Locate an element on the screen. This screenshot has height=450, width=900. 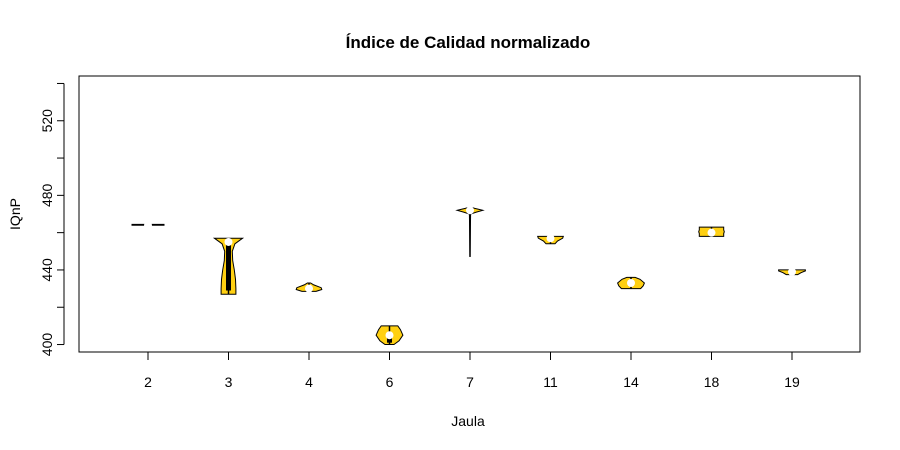
x-tick-label: 4 is located at coordinates (309, 382).